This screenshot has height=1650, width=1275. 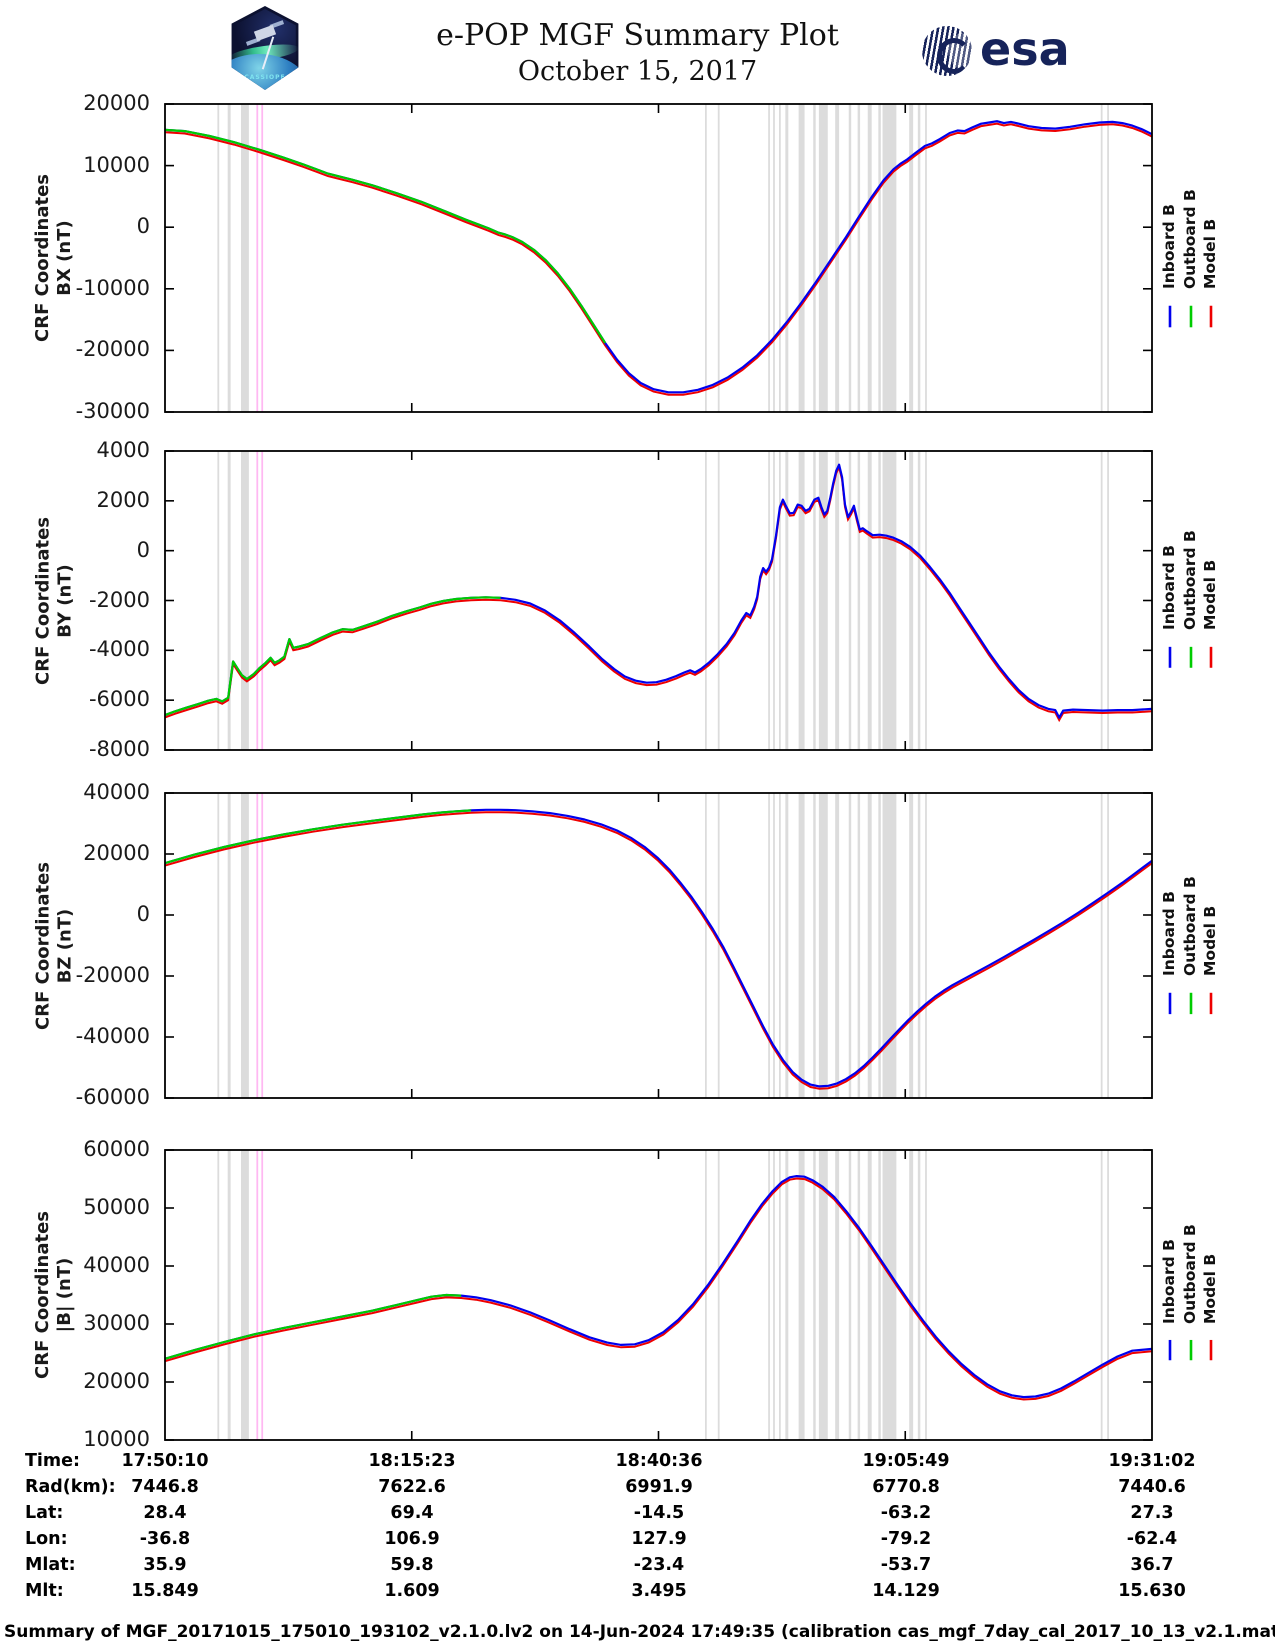 I want to click on esa-globe-icon, so click(x=947, y=51).